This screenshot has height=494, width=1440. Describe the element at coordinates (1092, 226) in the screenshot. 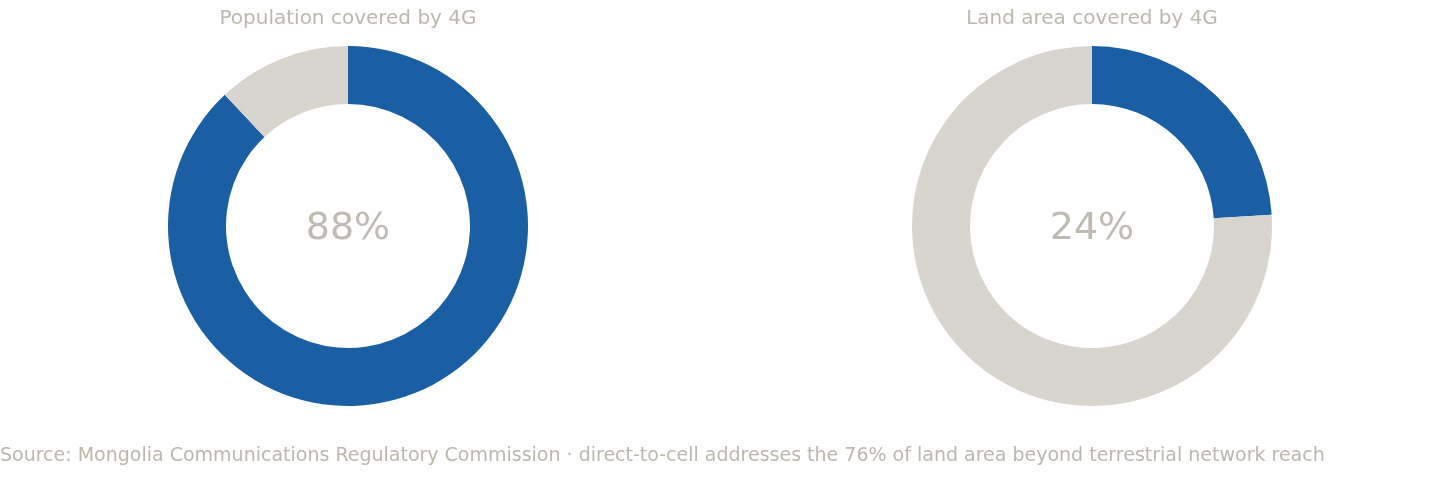

I see `text: 24%` at that location.